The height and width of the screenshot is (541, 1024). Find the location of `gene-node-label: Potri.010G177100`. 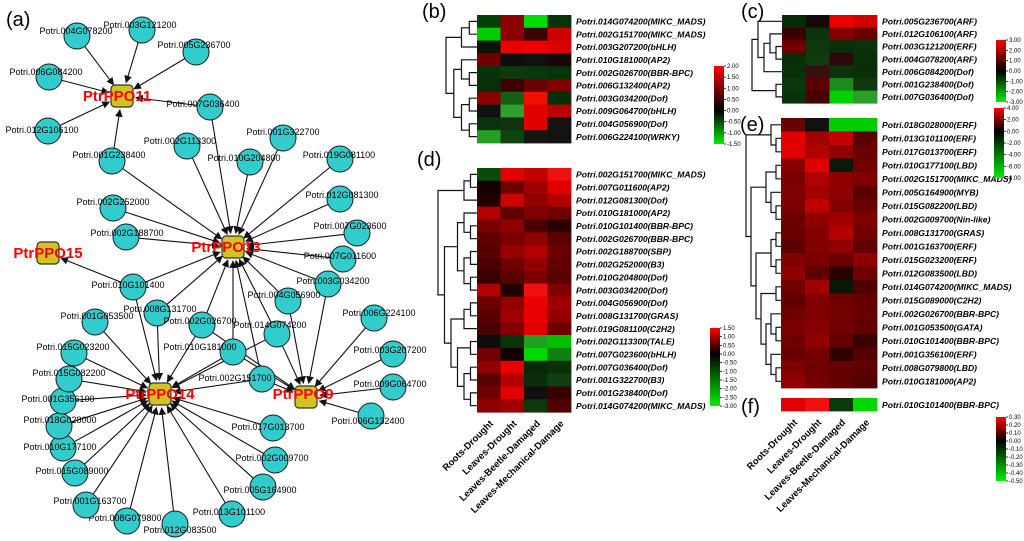

gene-node-label: Potri.010G177100 is located at coordinates (59, 447).